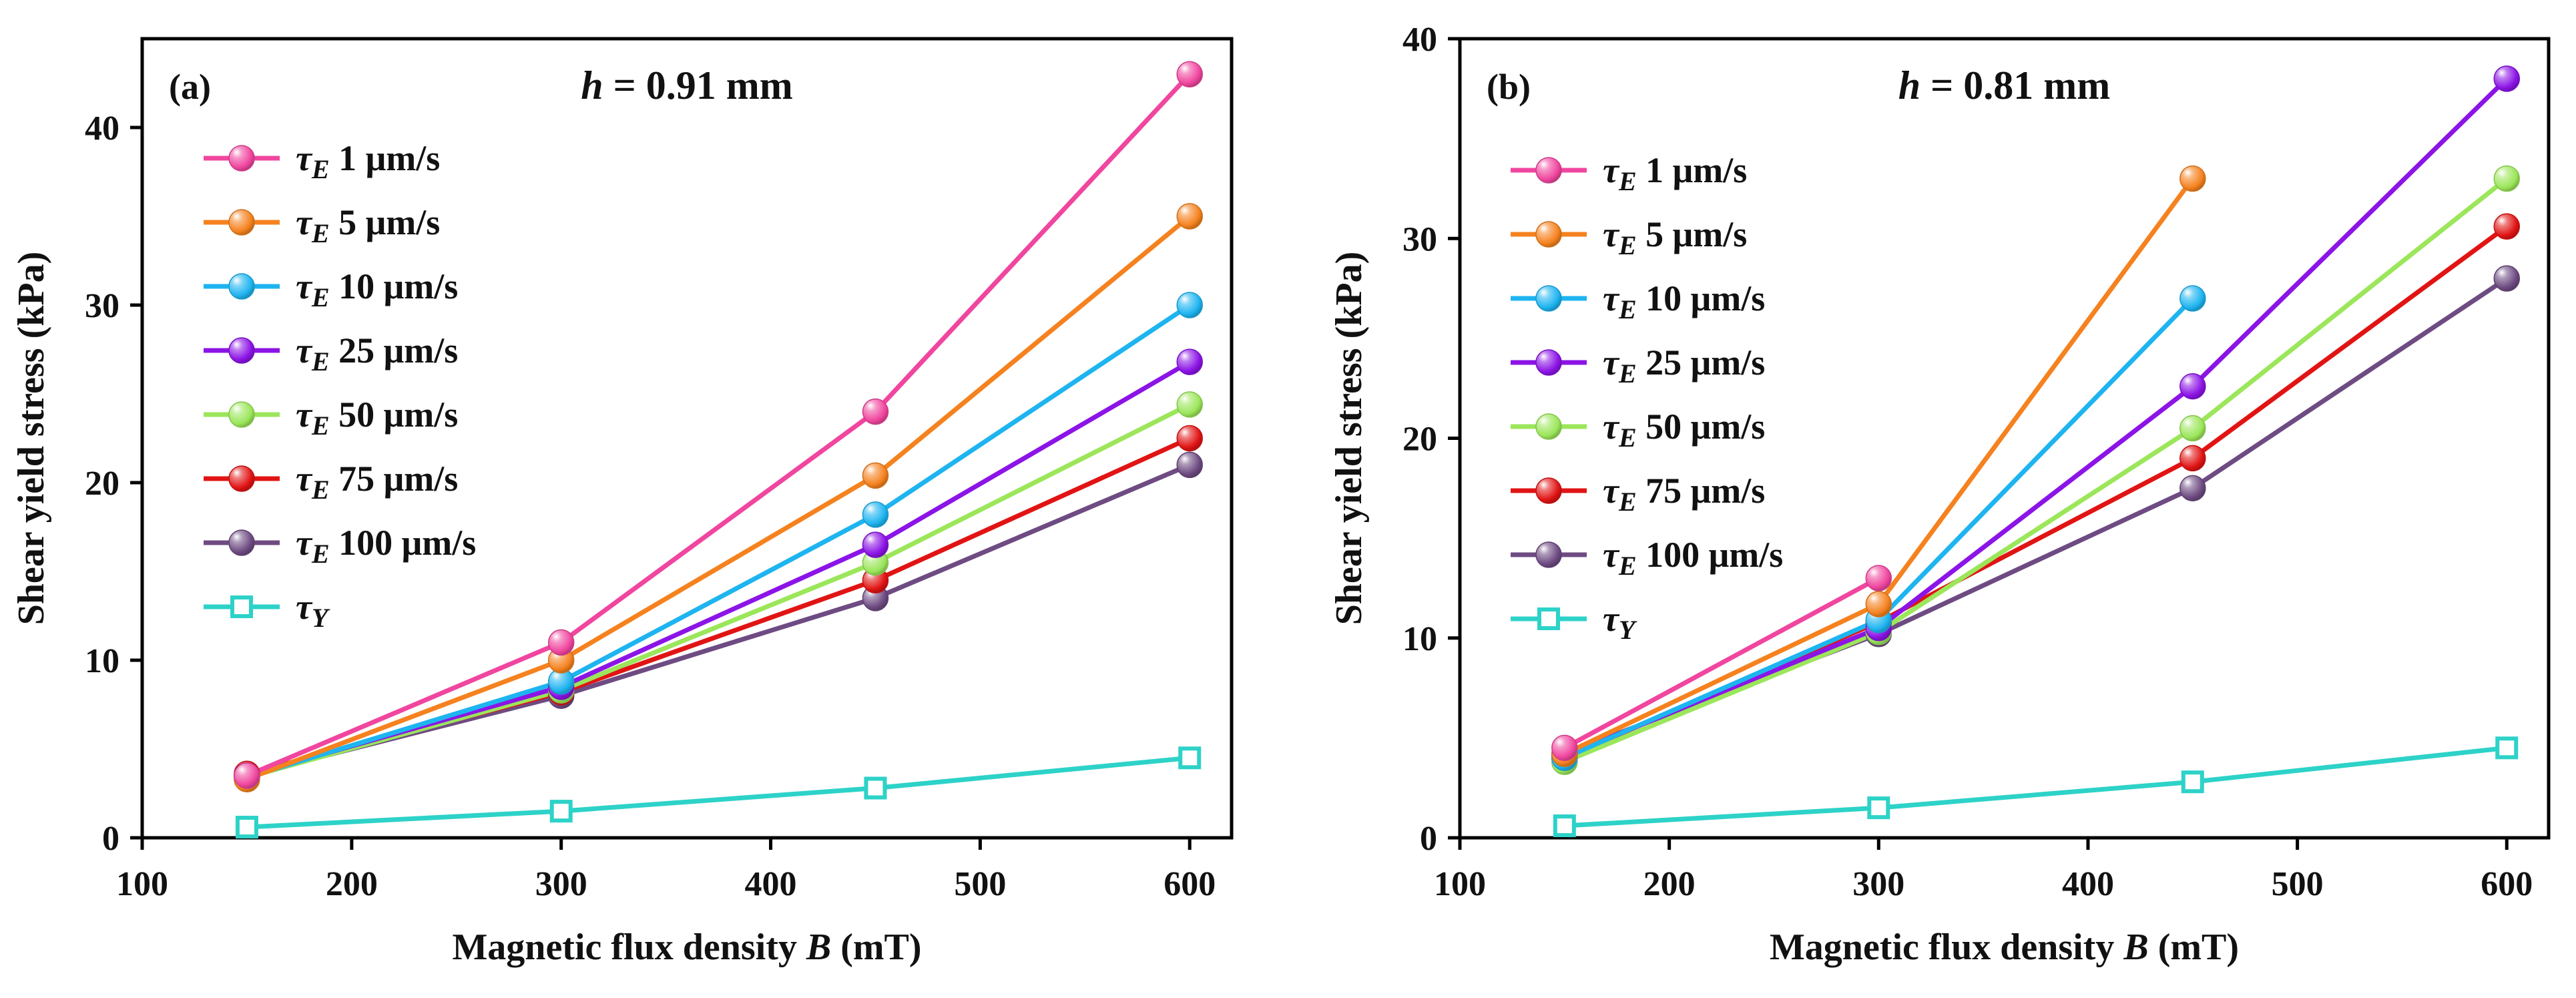 Image resolution: width=2576 pixels, height=998 pixels. Describe the element at coordinates (2004, 85) in the screenshot. I see `panel-title: h = 0.81 mm` at that location.